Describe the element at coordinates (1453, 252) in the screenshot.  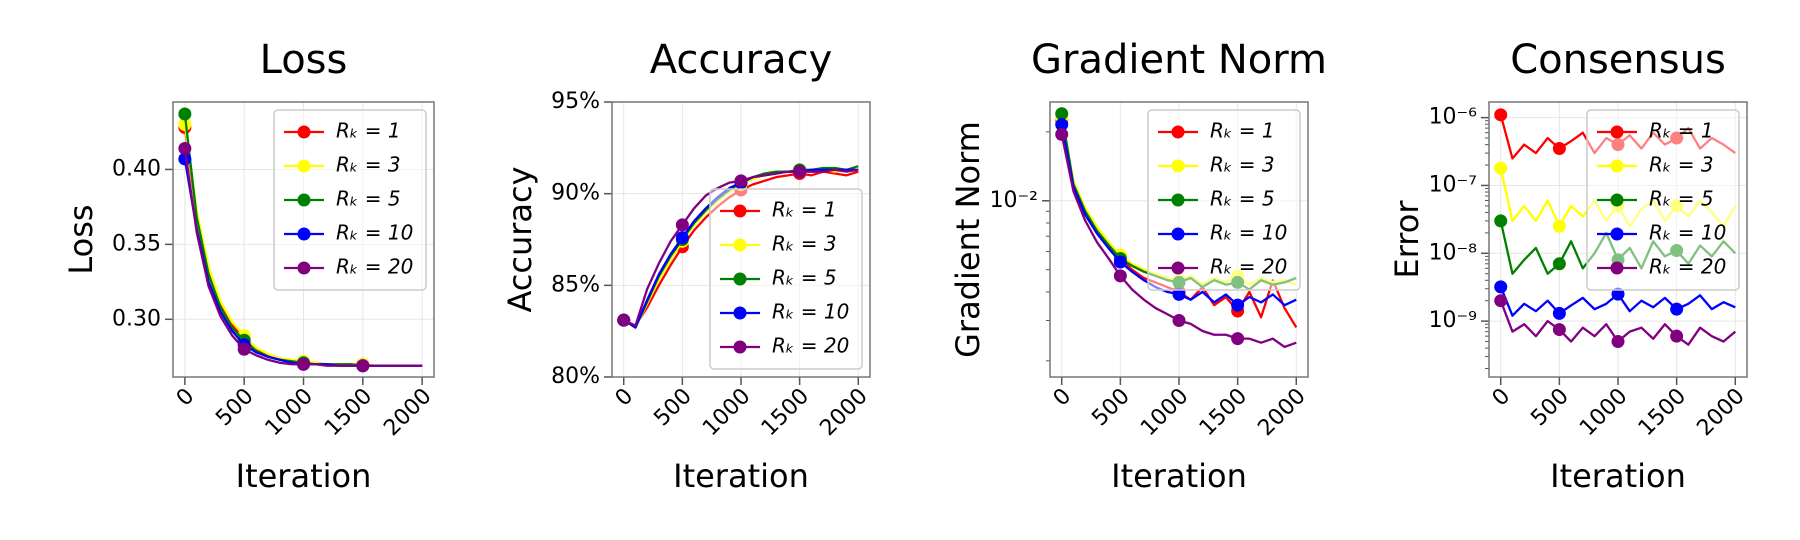
I see `y-tick-label: 10⁻⁸` at that location.